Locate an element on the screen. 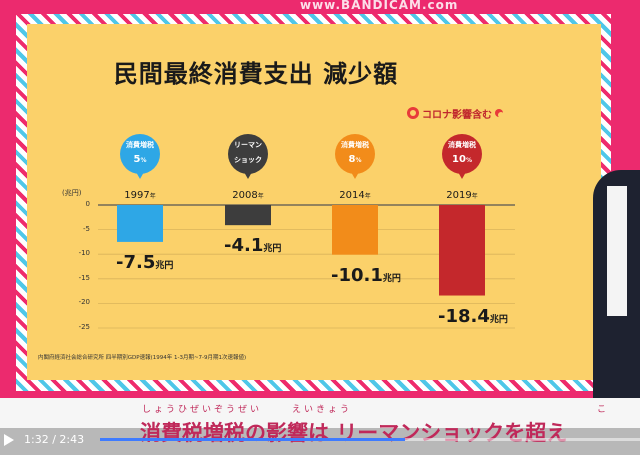  caption-ruby-2: えいきょう is located at coordinates (322, 410).